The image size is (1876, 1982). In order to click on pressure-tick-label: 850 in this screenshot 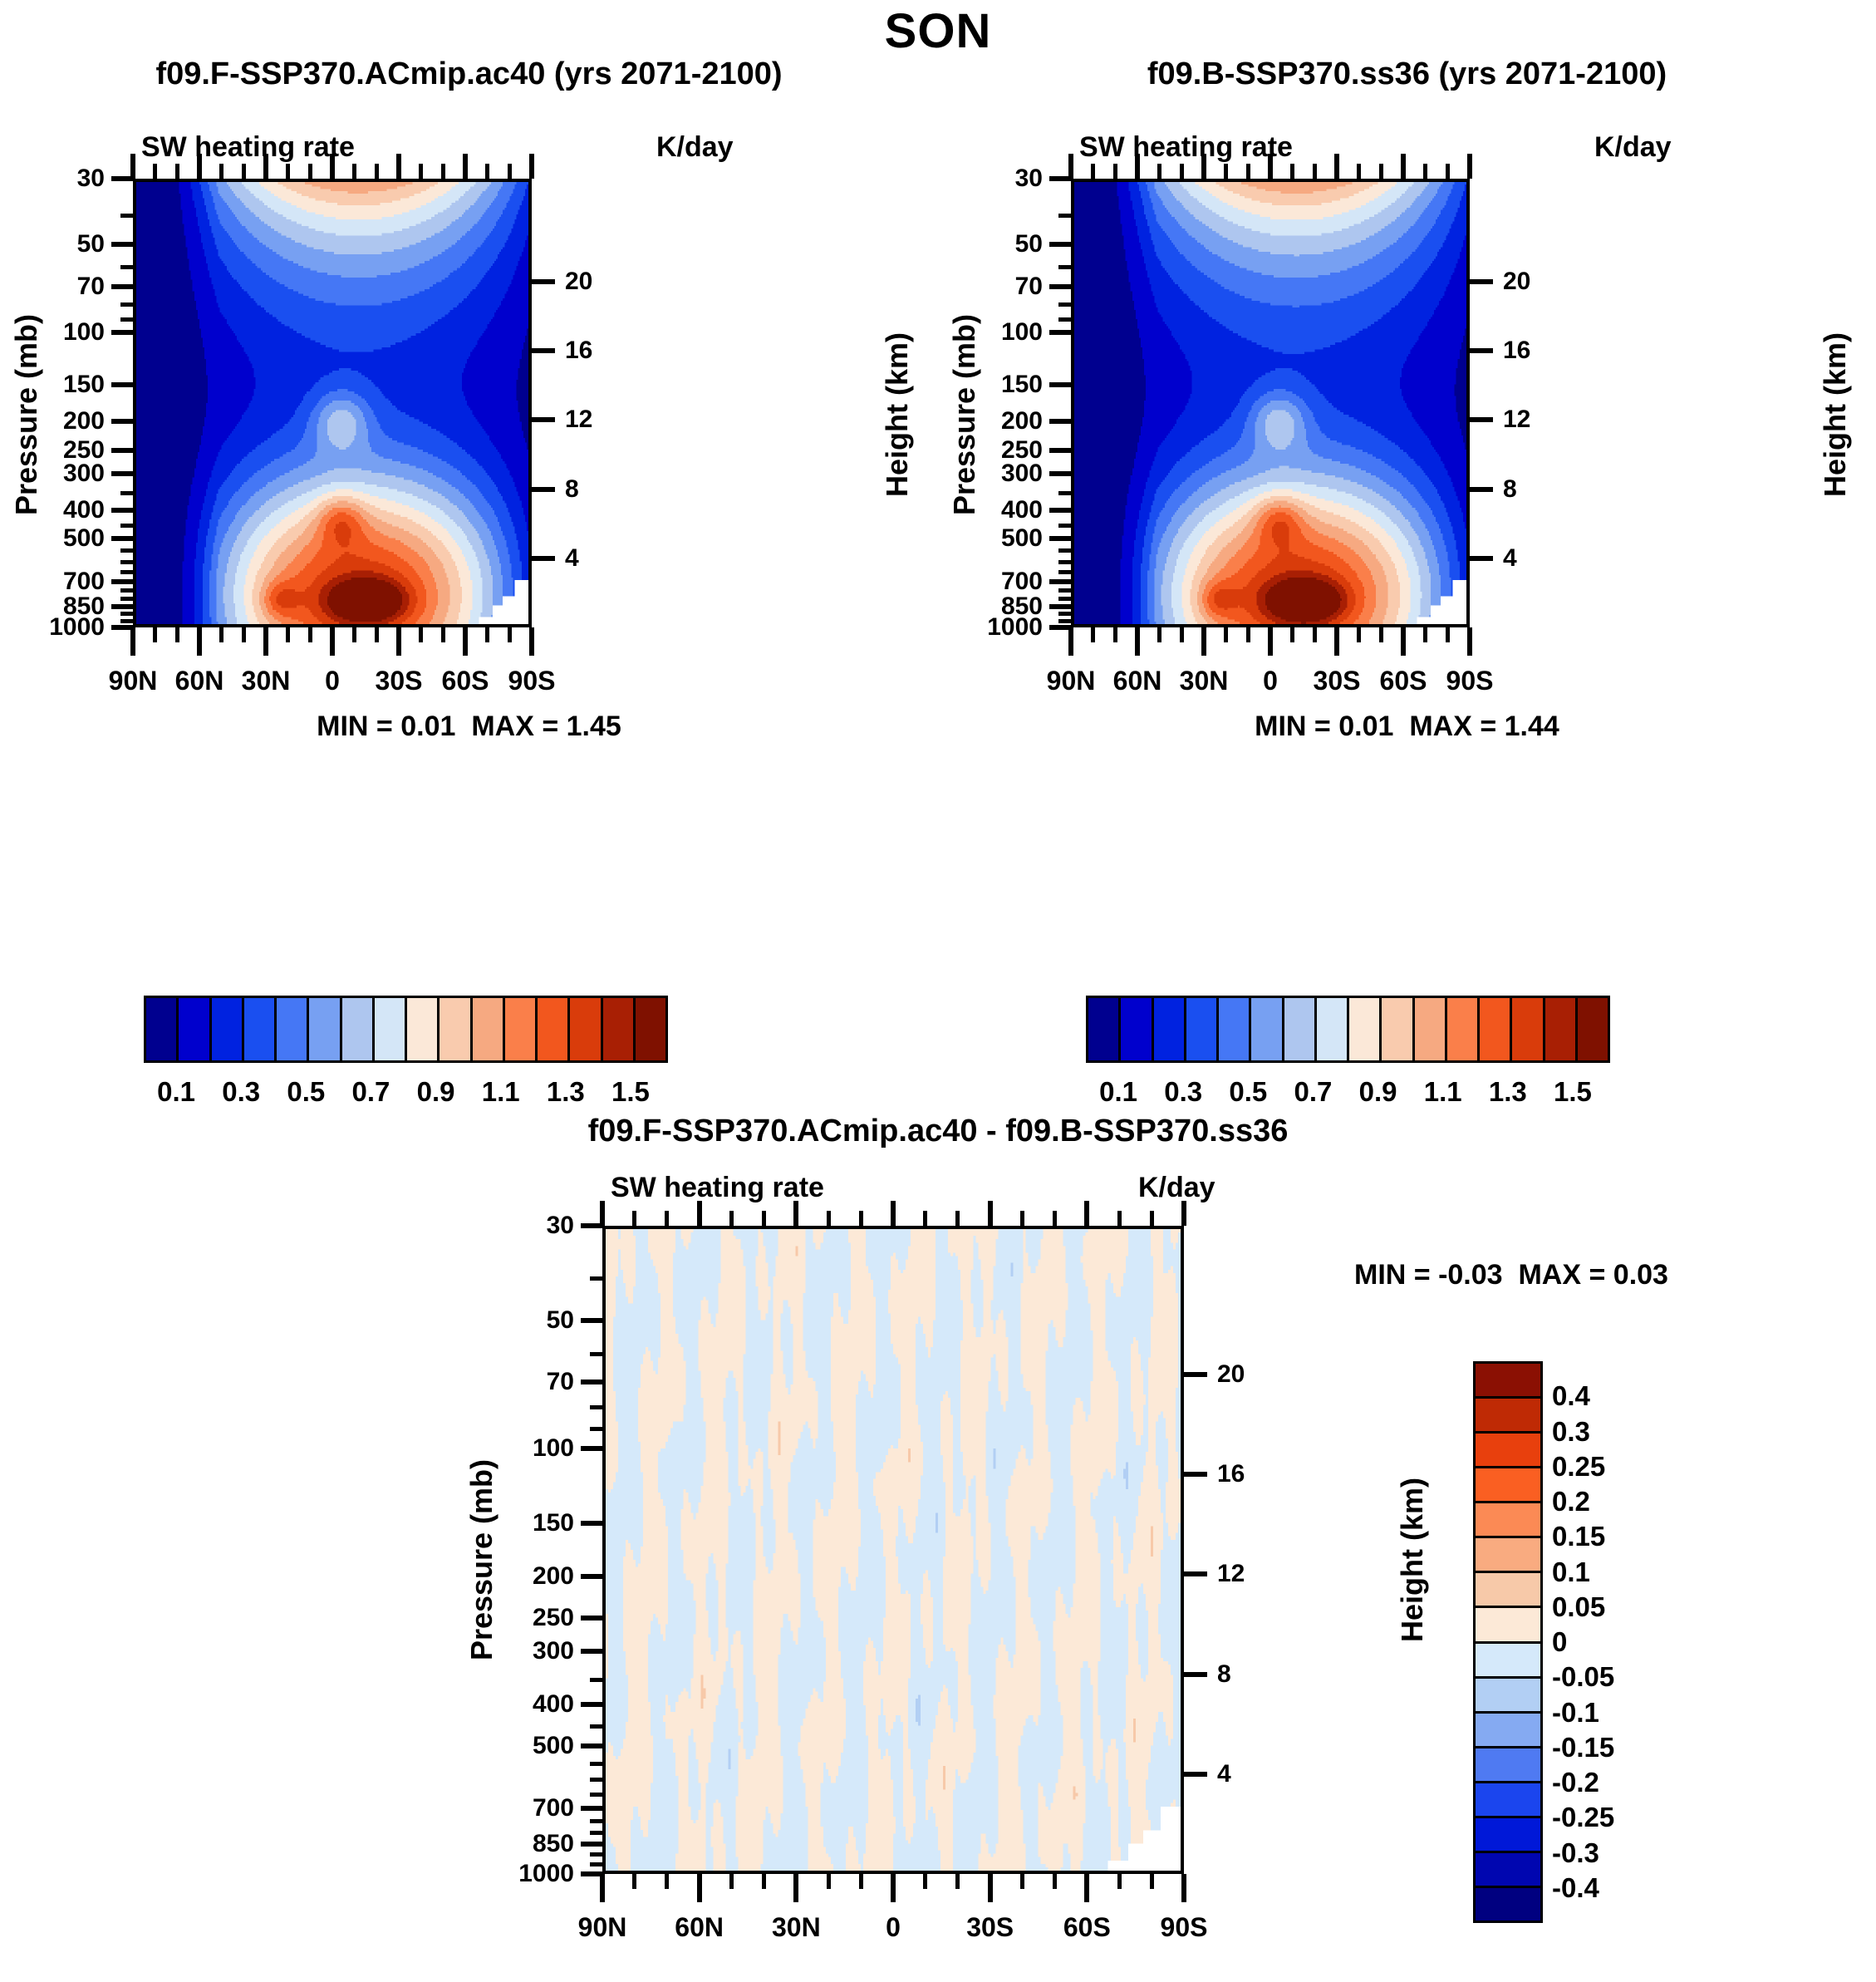, I will do `click(83, 606)`.